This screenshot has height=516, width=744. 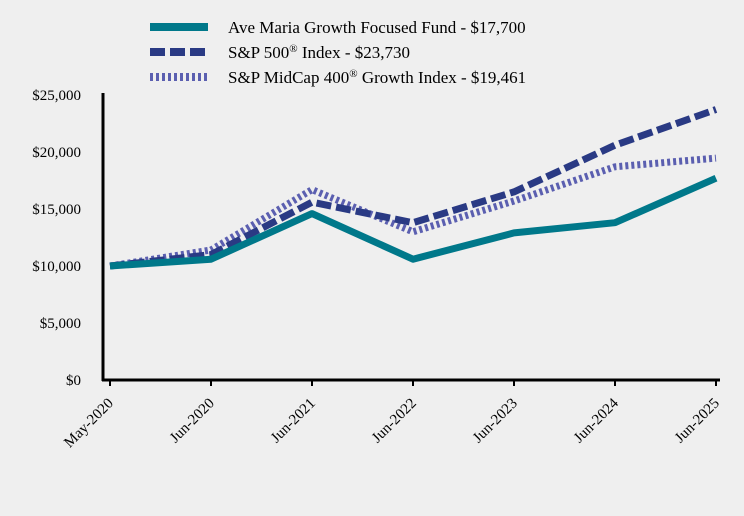 I want to click on y-tick-label: $5,000, so click(x=60, y=324).